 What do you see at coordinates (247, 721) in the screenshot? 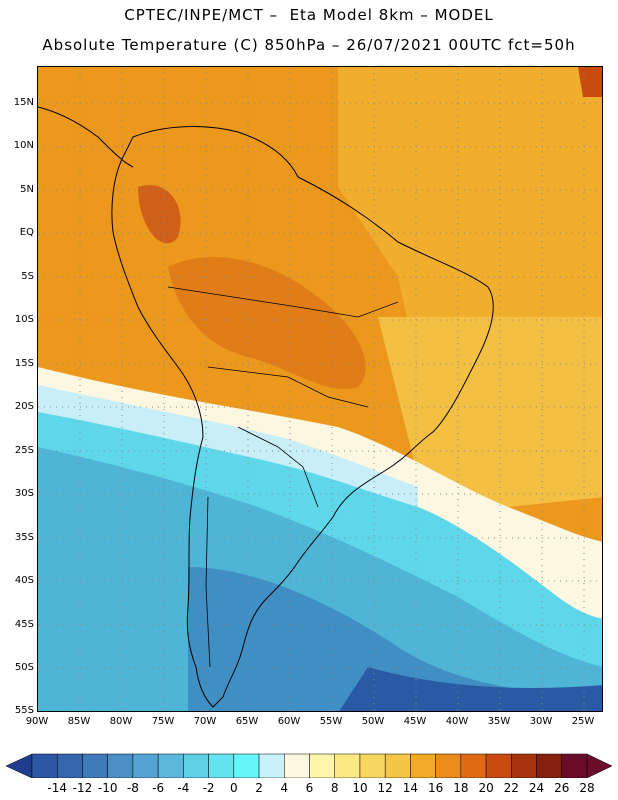
I see `lon-label: 65W` at bounding box center [247, 721].